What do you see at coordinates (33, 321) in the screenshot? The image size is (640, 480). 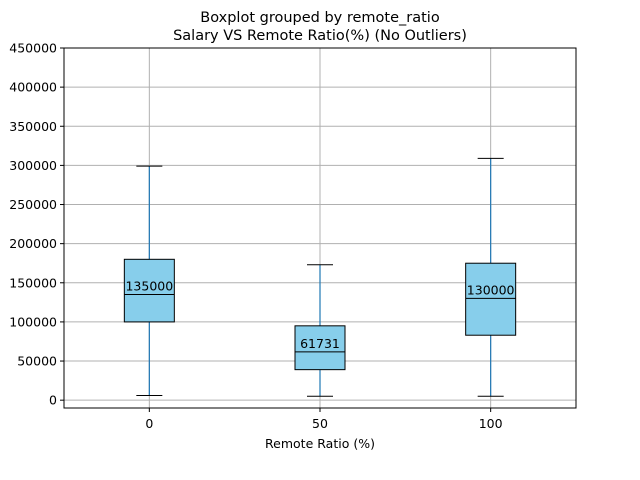 I see `y-tick-label: 100000` at bounding box center [33, 321].